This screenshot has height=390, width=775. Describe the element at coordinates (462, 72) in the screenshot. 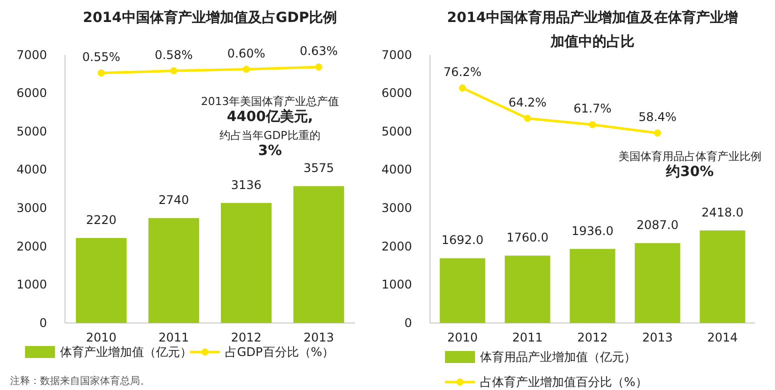

I see `data-label: 76.2%` at that location.